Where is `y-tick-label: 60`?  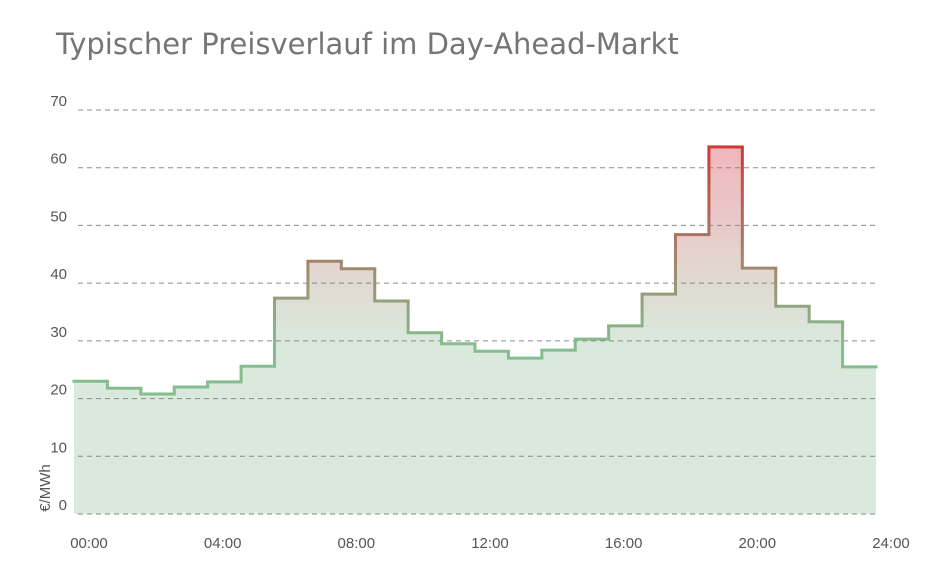 y-tick-label: 60 is located at coordinates (58, 159).